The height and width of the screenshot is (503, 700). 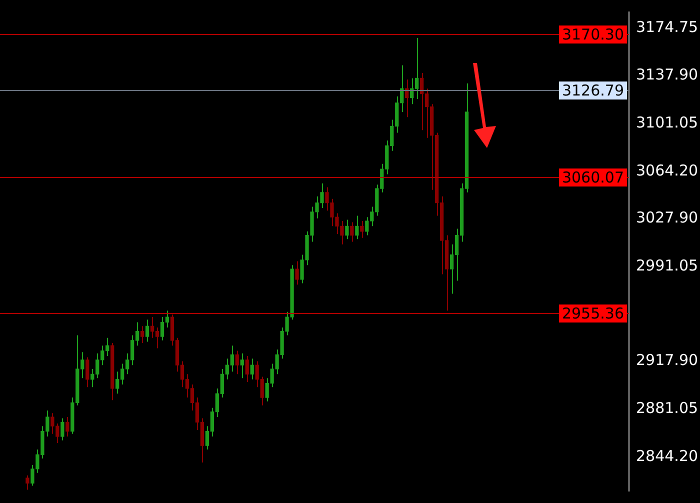 What do you see at coordinates (593, 313) in the screenshot?
I see `ref-line-label: 2955.36` at bounding box center [593, 313].